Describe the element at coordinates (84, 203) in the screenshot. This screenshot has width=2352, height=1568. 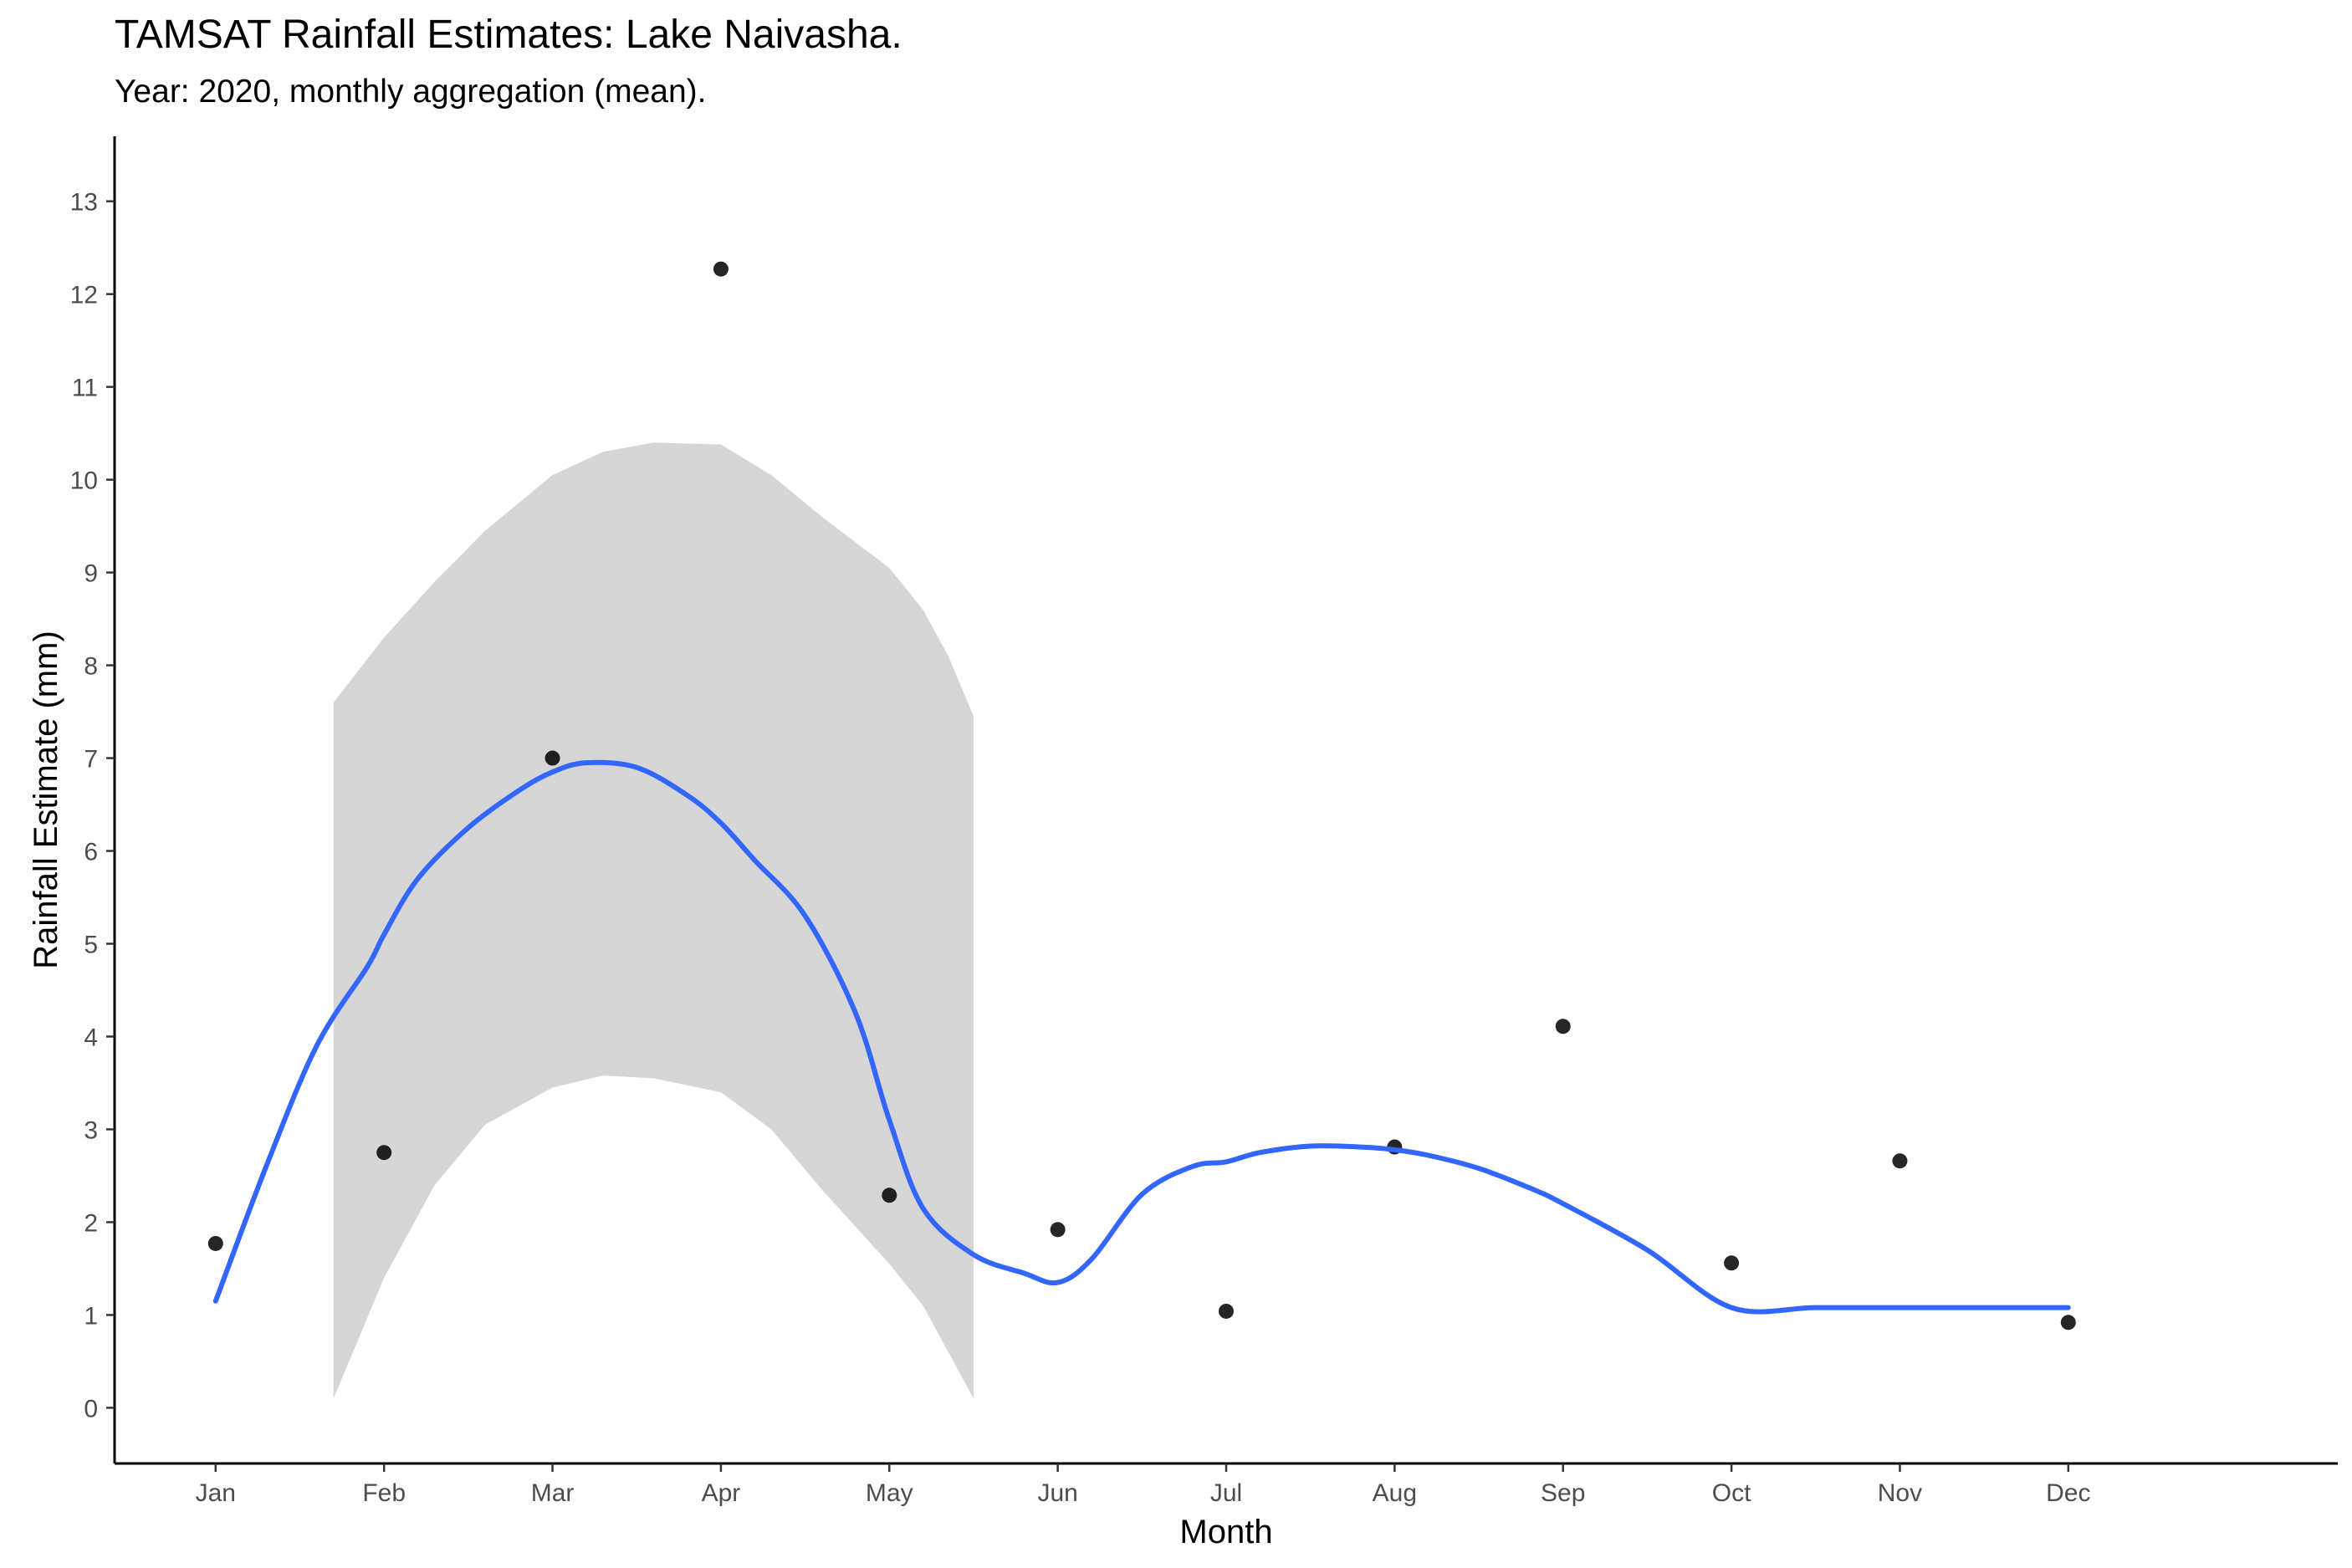
I see `y-tick-label: 13` at that location.